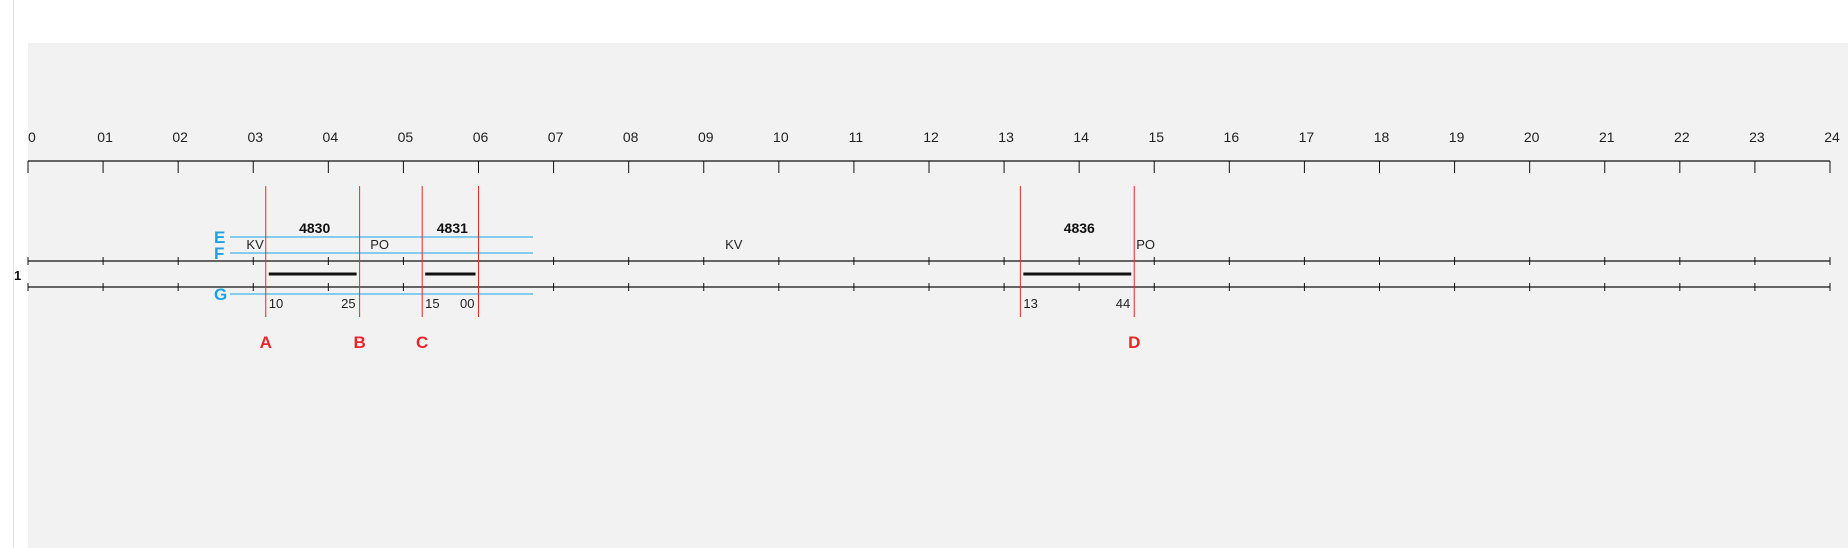 Image resolution: width=1848 pixels, height=548 pixels. I want to click on departure-minute: 15, so click(432, 303).